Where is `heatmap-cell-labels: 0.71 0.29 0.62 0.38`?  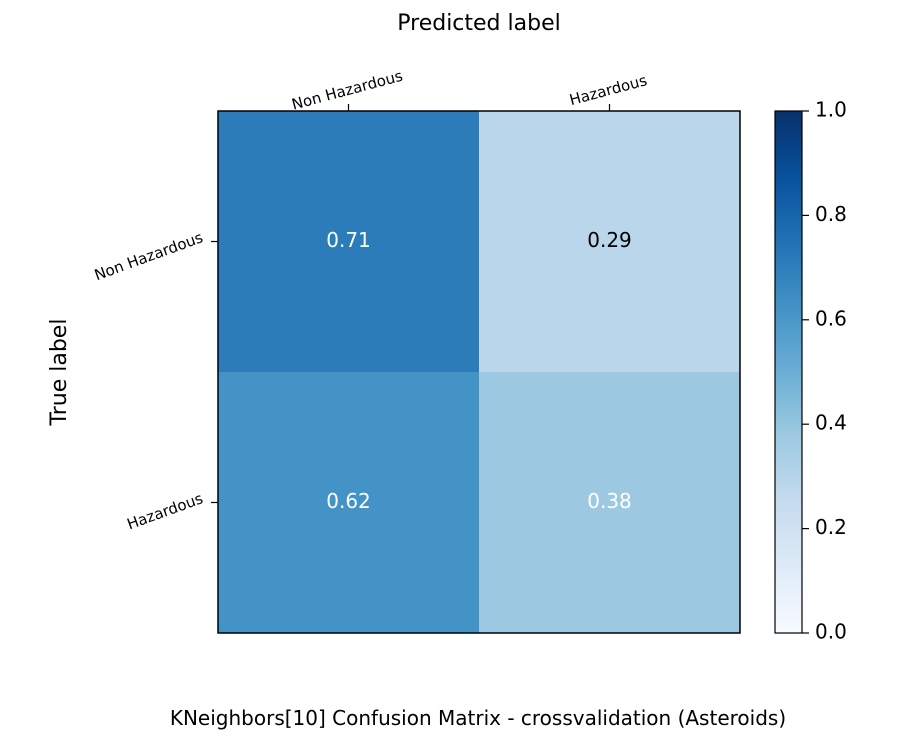
heatmap-cell-labels: 0.71 0.29 0.62 0.38 is located at coordinates (479, 370).